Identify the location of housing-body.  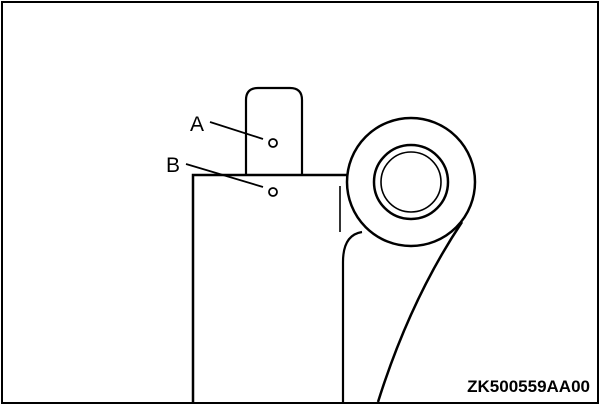
(269, 287).